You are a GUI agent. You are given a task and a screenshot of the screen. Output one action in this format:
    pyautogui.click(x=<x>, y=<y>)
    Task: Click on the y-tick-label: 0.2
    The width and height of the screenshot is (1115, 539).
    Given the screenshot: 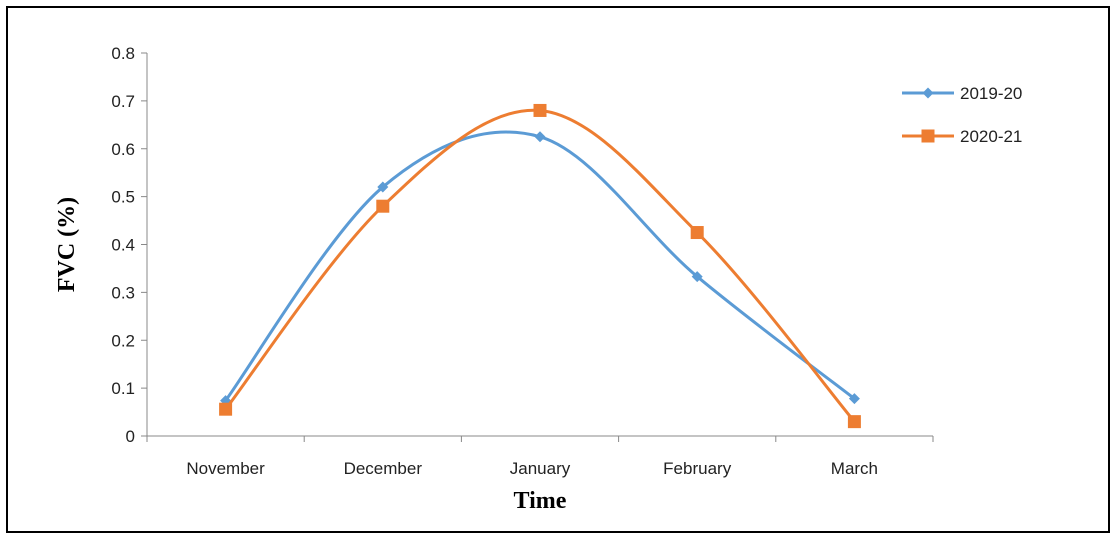 What is the action you would take?
    pyautogui.click(x=123, y=340)
    